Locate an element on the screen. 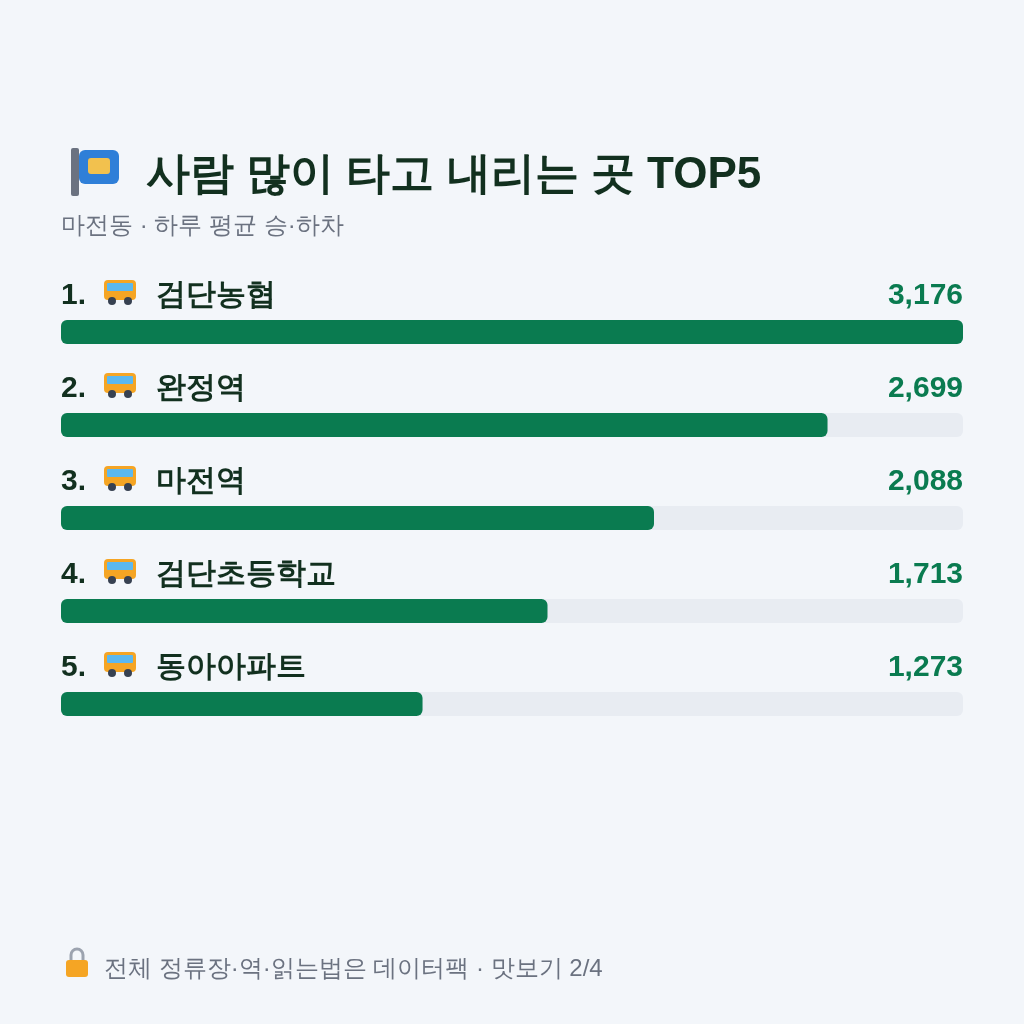  category-label: 2. 완정역 is located at coordinates (153, 386).